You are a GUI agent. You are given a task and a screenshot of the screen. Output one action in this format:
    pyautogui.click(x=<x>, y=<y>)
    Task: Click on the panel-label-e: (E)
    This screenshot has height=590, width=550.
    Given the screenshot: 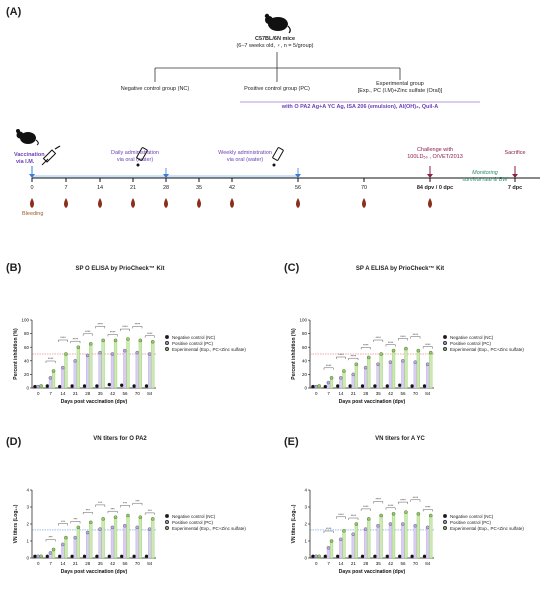 What is the action you would take?
    pyautogui.click(x=291, y=442)
    